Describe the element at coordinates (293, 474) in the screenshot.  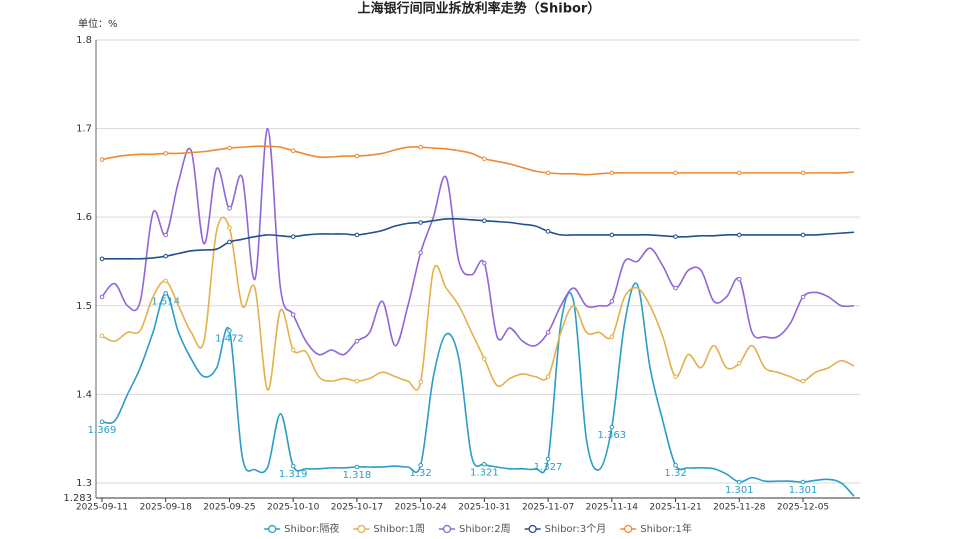
I see `data-label: 1.319` at that location.